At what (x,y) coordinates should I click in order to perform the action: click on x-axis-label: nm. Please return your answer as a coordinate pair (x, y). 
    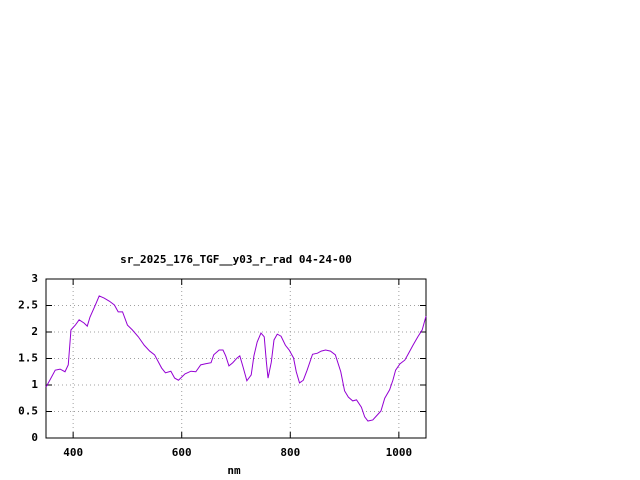
    Looking at the image, I should click on (234, 470).